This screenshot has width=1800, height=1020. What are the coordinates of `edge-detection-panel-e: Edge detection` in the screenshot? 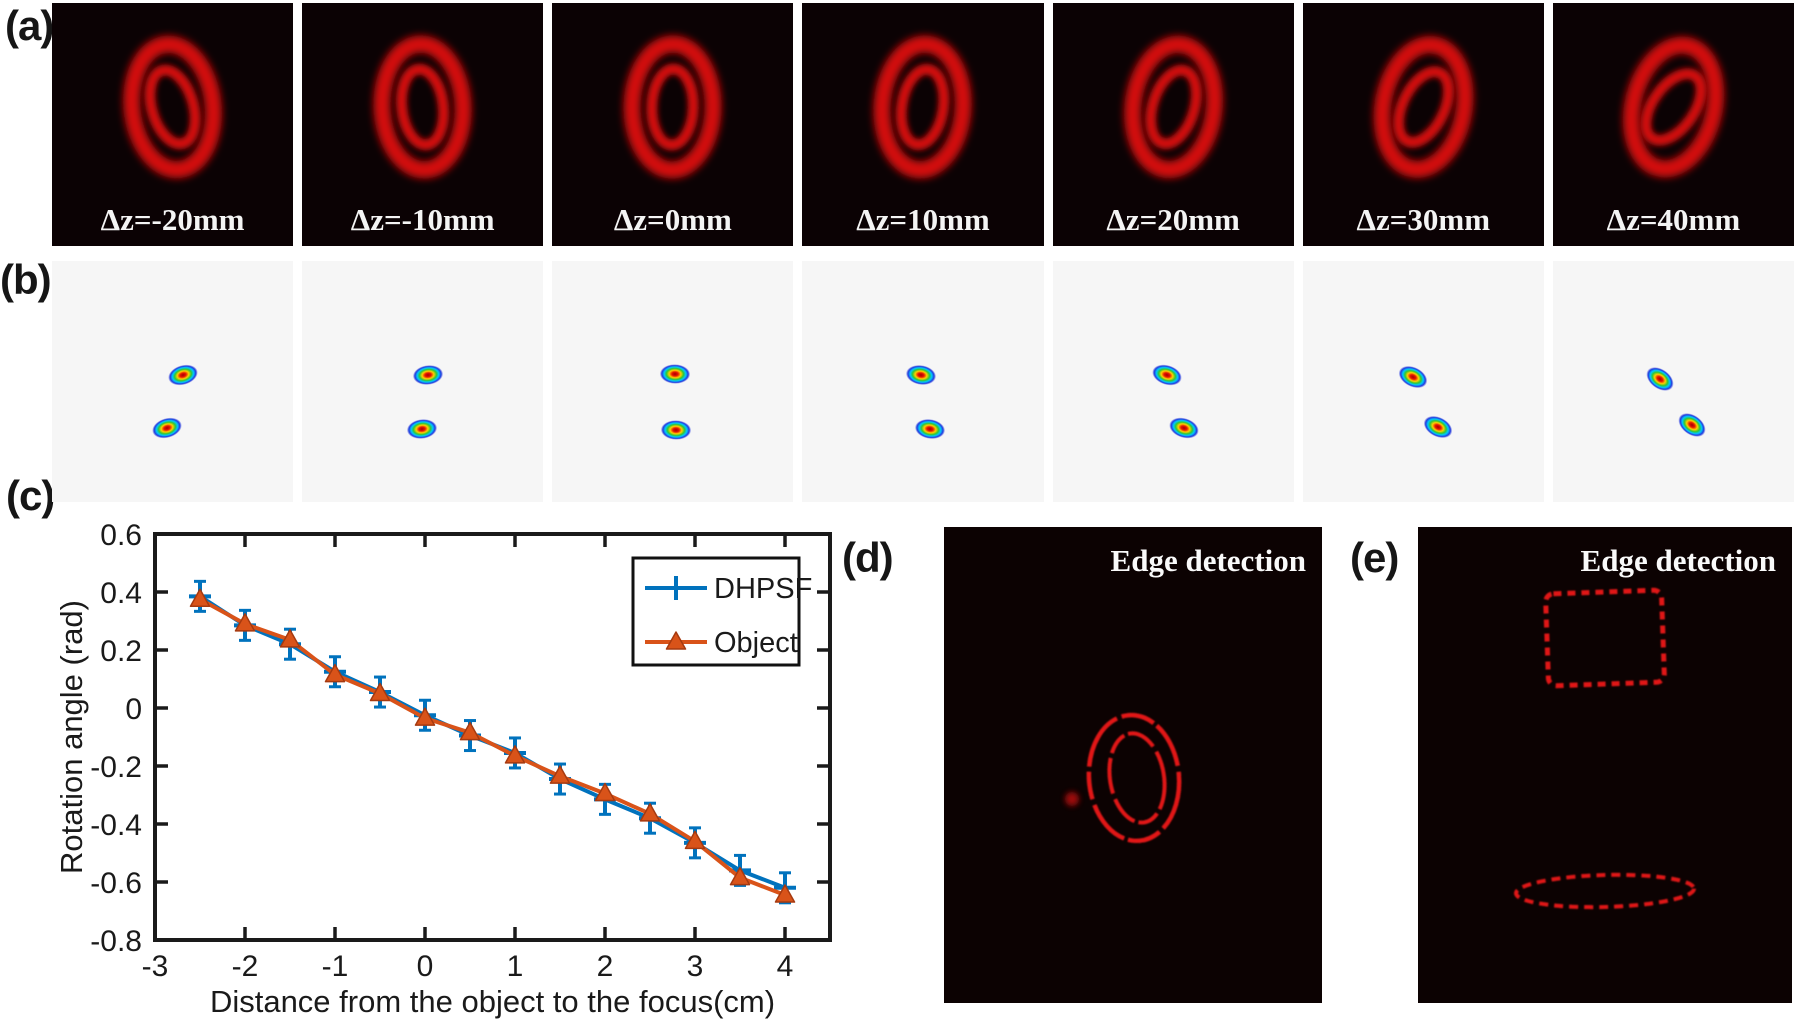 It's located at (1605, 765).